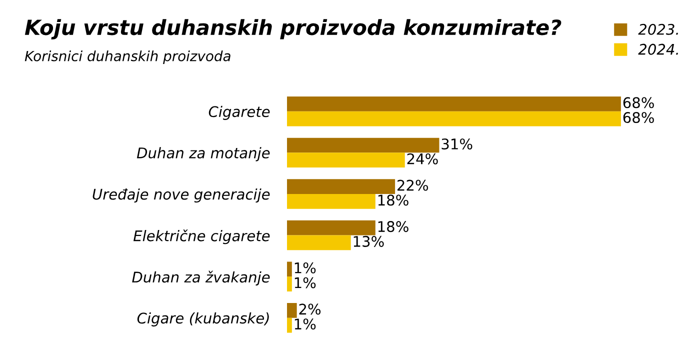 The width and height of the screenshot is (700, 349). Describe the element at coordinates (201, 278) in the screenshot. I see `y-tick-label: Duhan za žvakanje` at that location.